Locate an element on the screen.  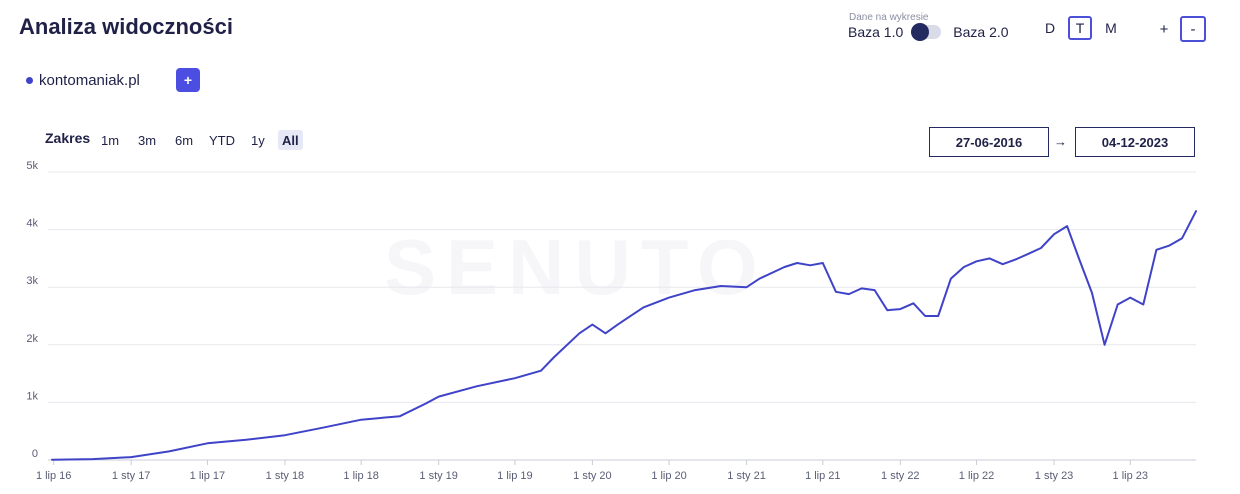
data-source-switch is located at coordinates (926, 32).